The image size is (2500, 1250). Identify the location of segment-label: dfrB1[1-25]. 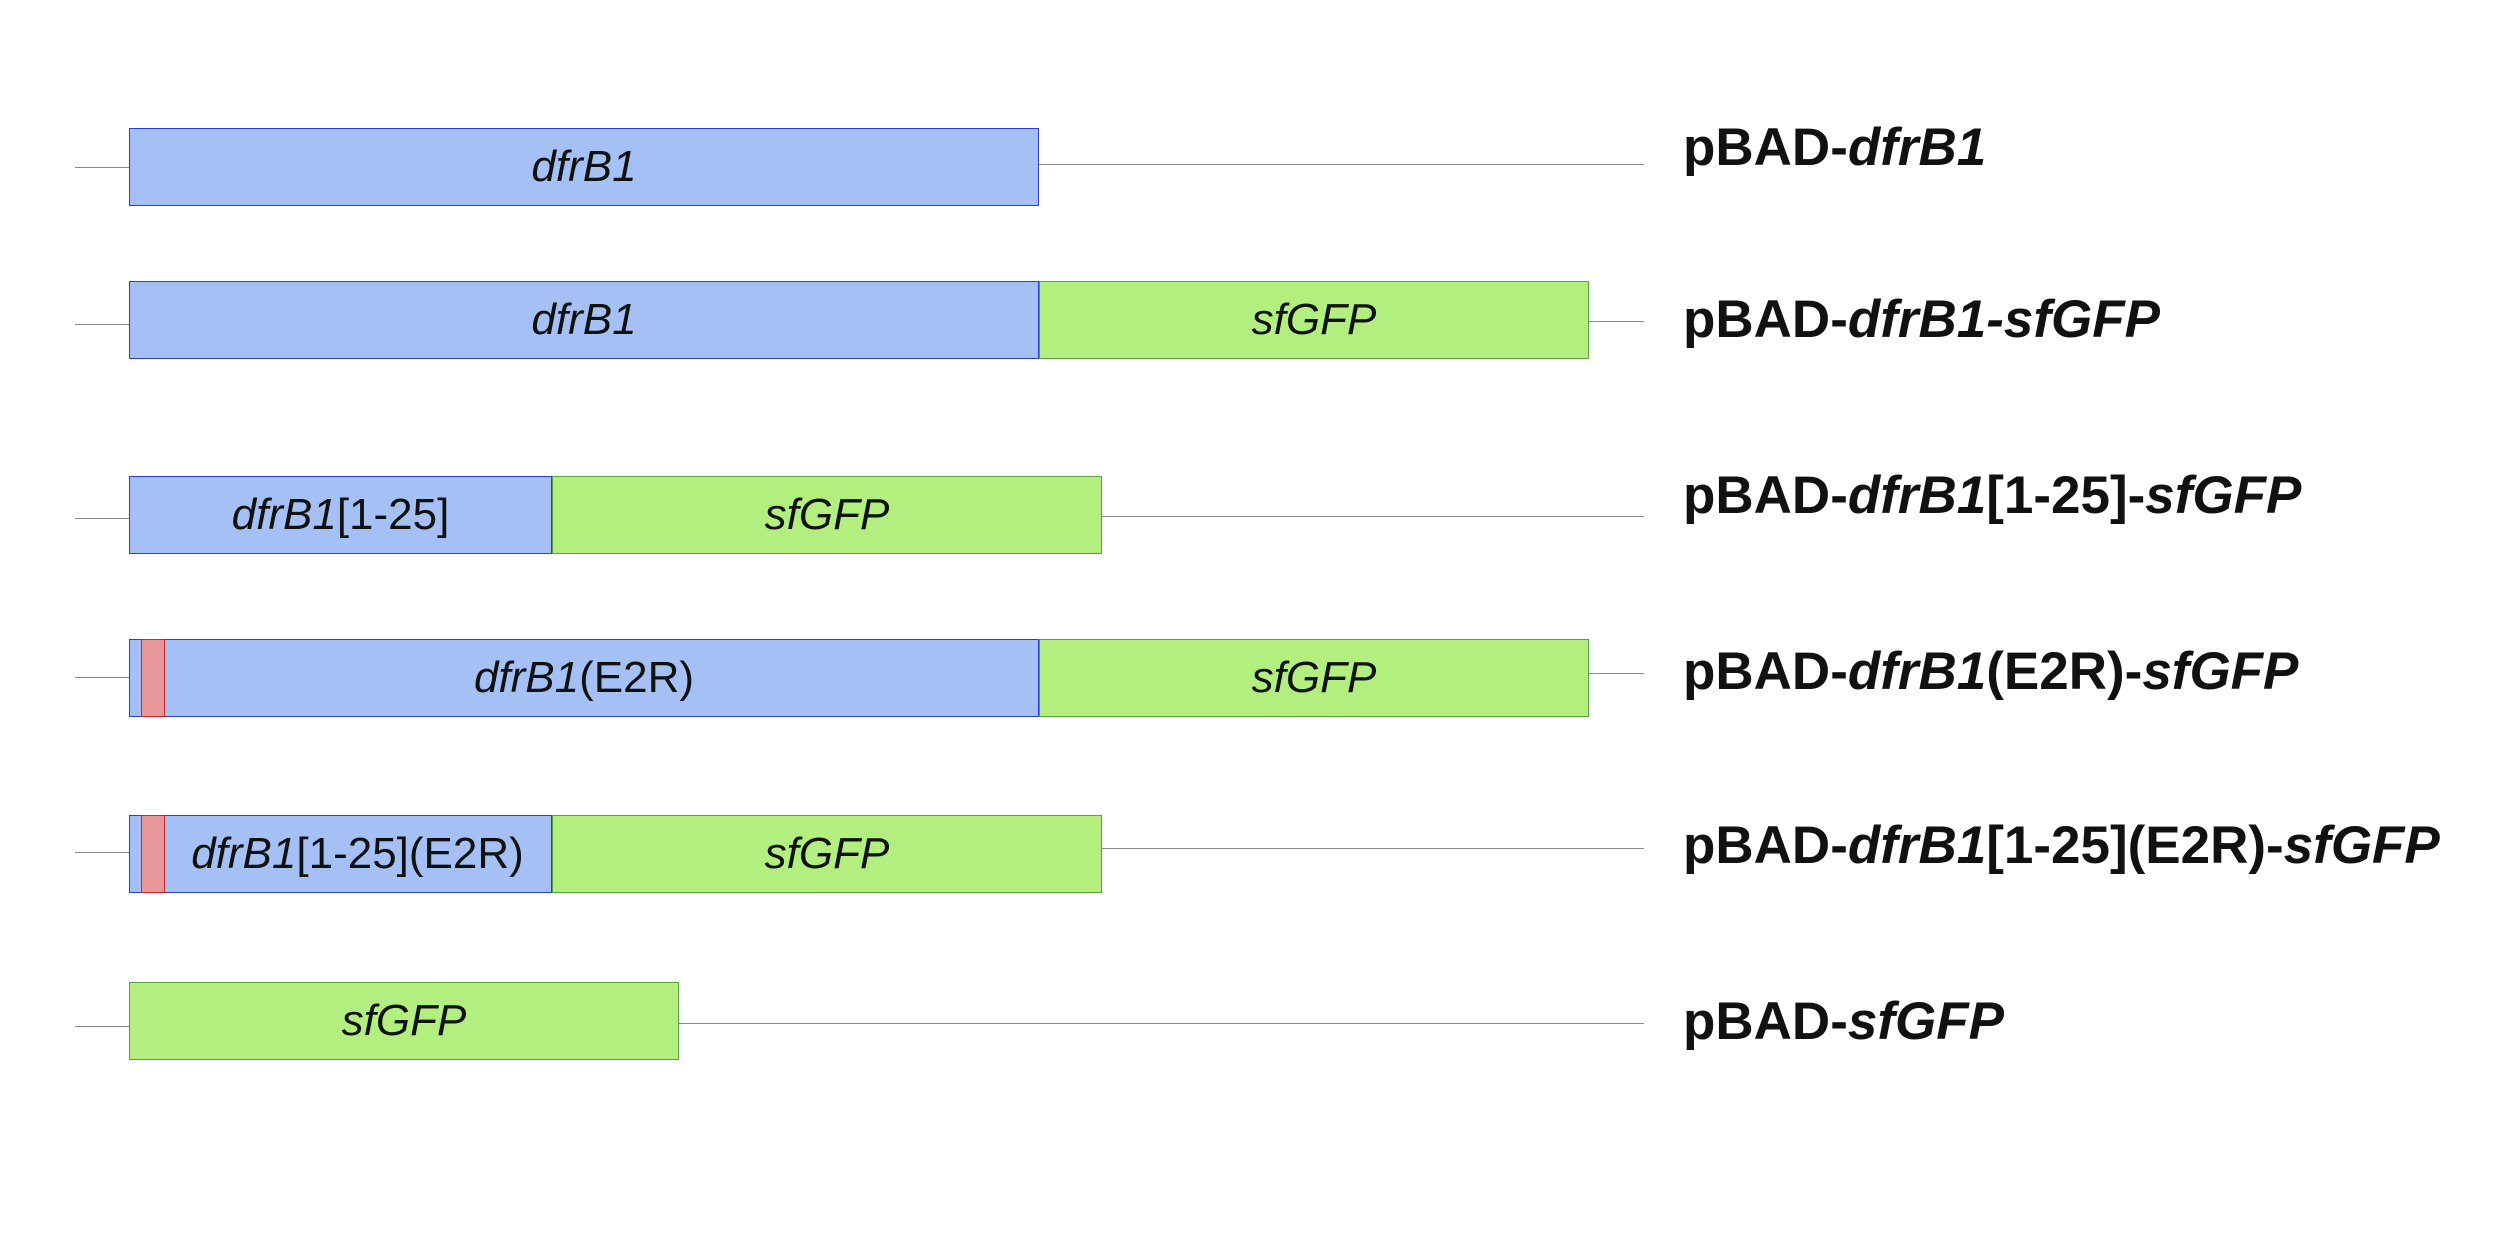
(340, 514).